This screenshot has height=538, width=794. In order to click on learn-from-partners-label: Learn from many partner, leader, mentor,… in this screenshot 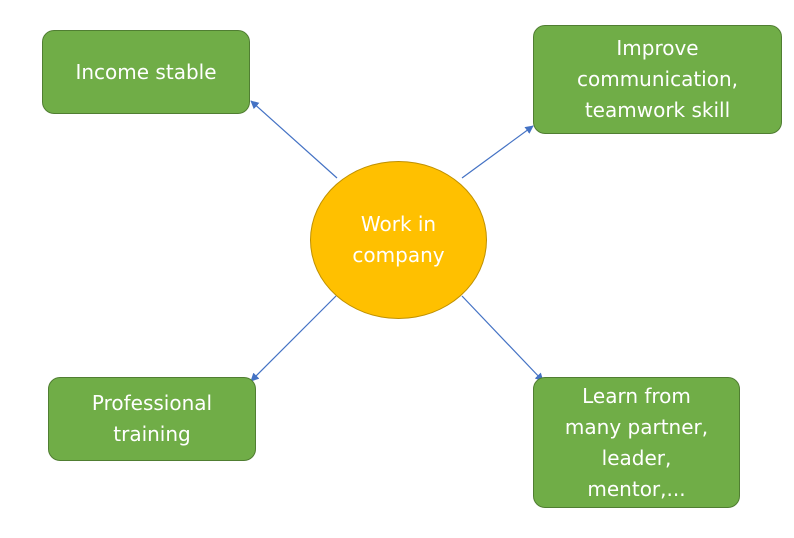, I will do `click(636, 442)`.